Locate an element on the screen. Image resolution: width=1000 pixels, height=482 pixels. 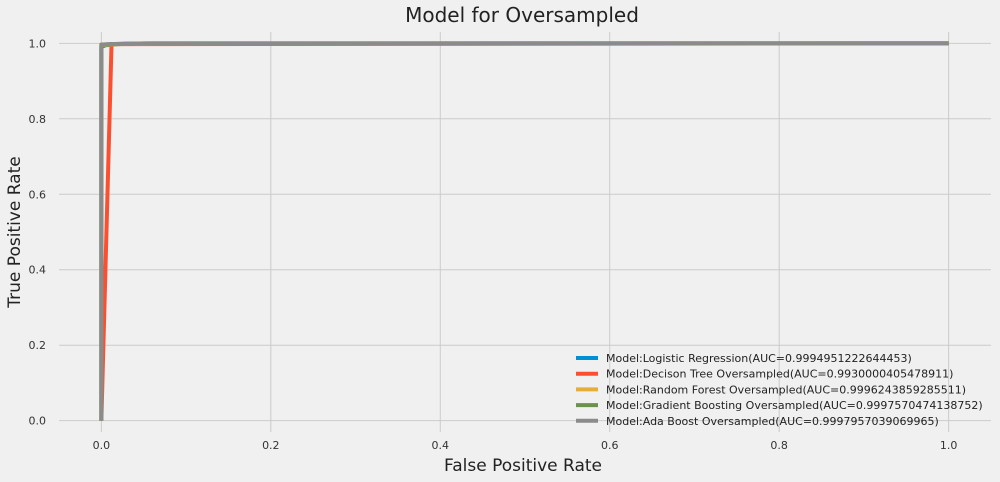
x-tick-label: 0.8 is located at coordinates (779, 445).